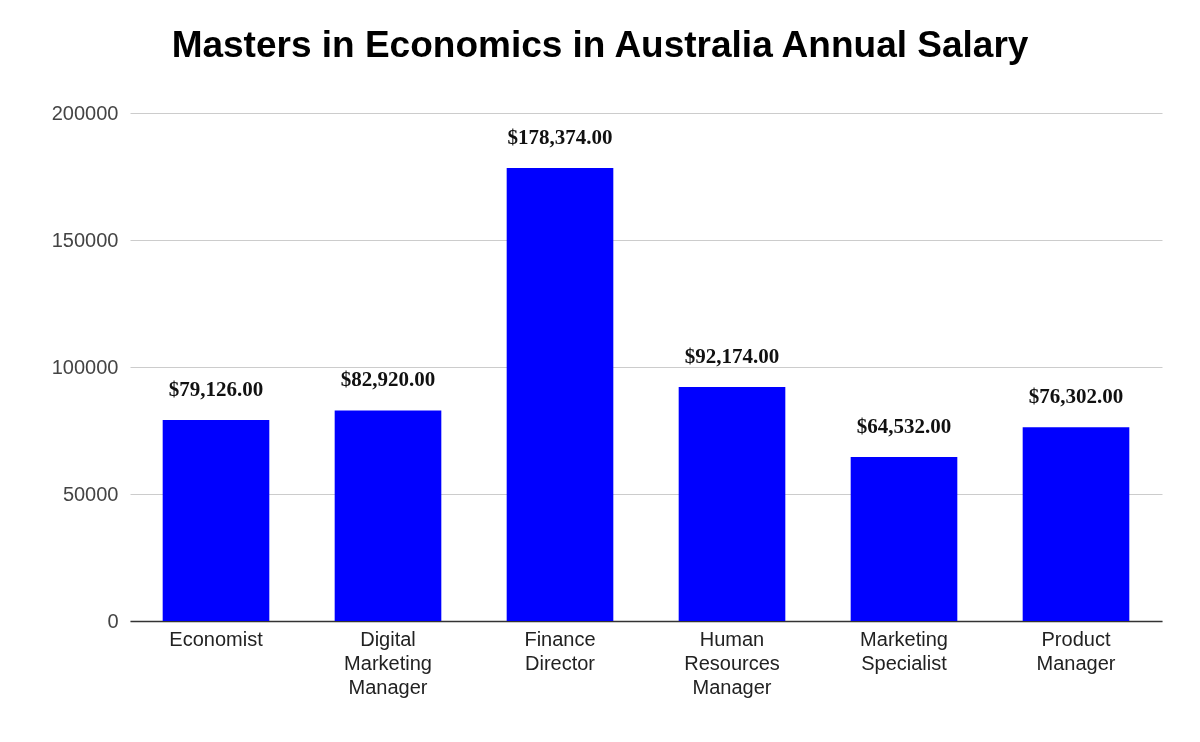  I want to click on y-tick-label: 150000, so click(85, 239).